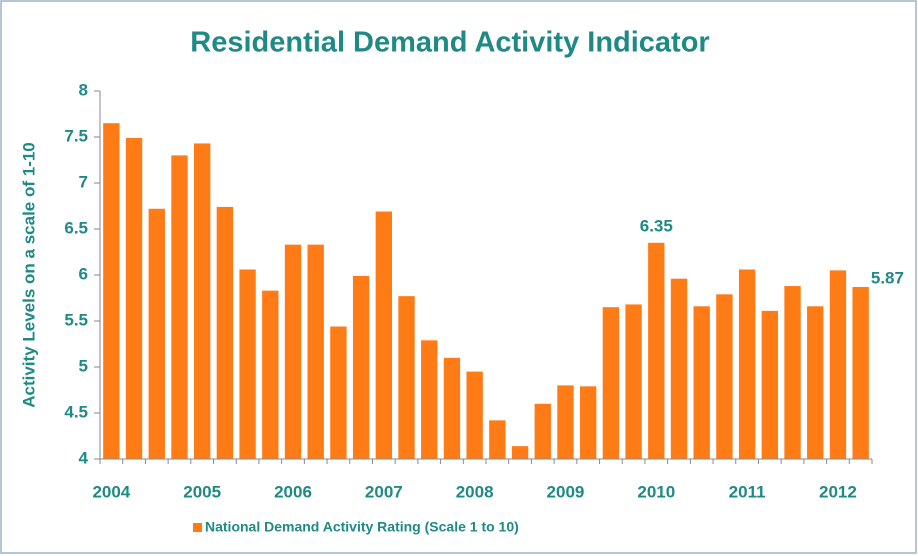 The image size is (918, 556). Describe the element at coordinates (76, 411) in the screenshot. I see `y-tick-label: 4.5` at that location.